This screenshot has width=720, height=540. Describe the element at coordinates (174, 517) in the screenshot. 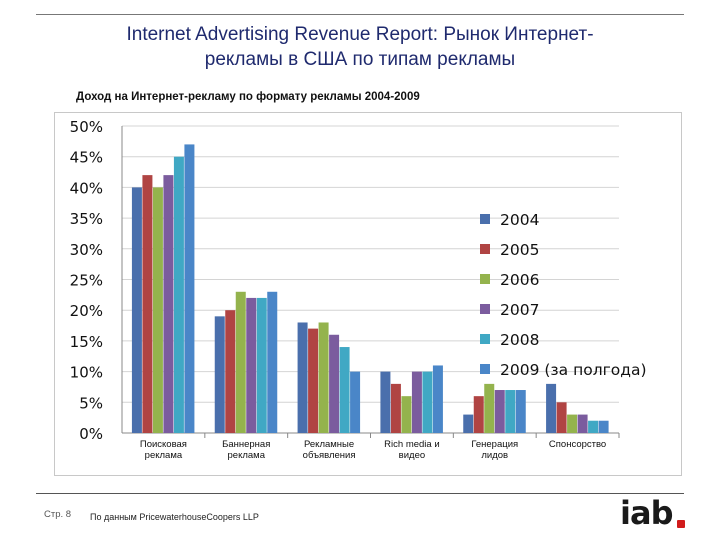

I see `source-note: По данным PricewaterhouseCoopers LLP` at that location.